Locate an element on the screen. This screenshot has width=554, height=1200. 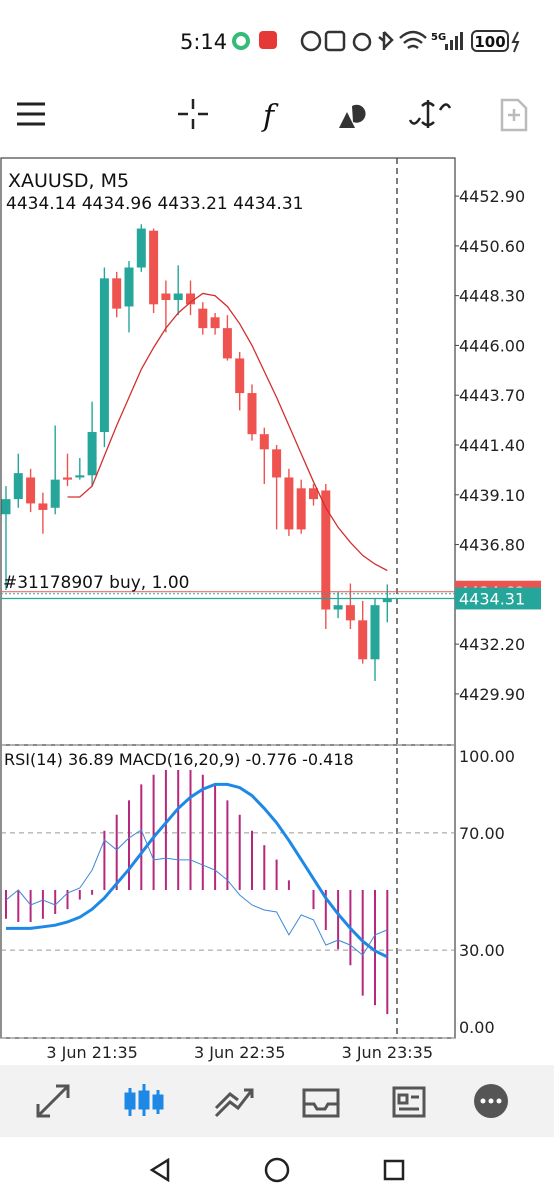
y-tick-label: 4436.80 is located at coordinates (492, 545).